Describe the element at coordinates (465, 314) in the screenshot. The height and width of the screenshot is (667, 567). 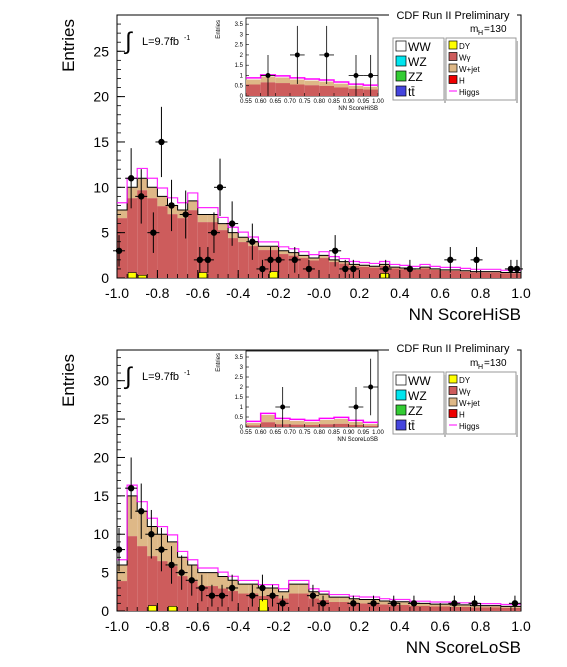
I see `x-axis-title: NN ScoreHiSB` at that location.